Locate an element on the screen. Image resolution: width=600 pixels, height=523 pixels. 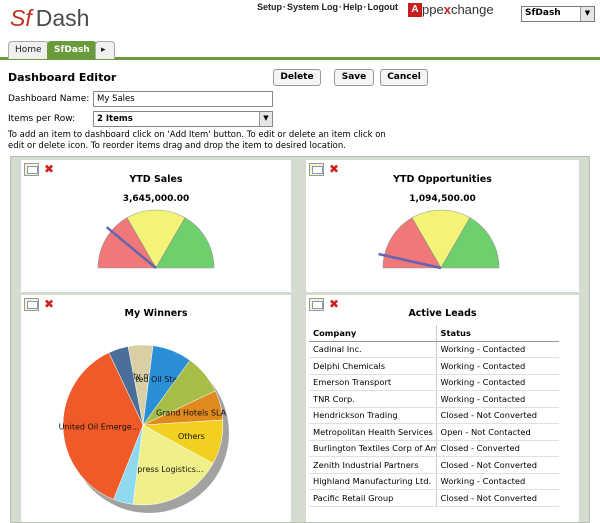
chevron-down-icon: ▼ is located at coordinates (265, 119).